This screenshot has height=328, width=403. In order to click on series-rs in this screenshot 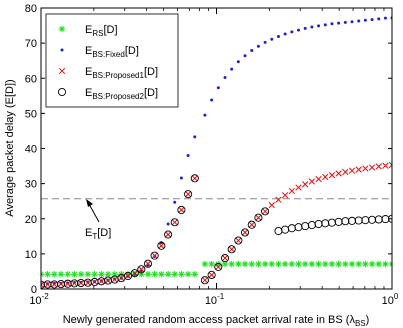, I will do `click(216, 269)`.